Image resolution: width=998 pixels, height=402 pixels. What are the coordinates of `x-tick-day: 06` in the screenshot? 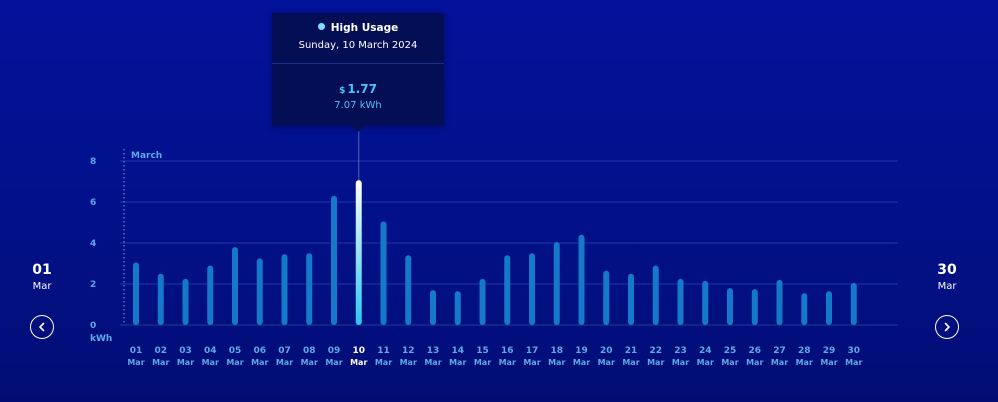 It's located at (259, 351).